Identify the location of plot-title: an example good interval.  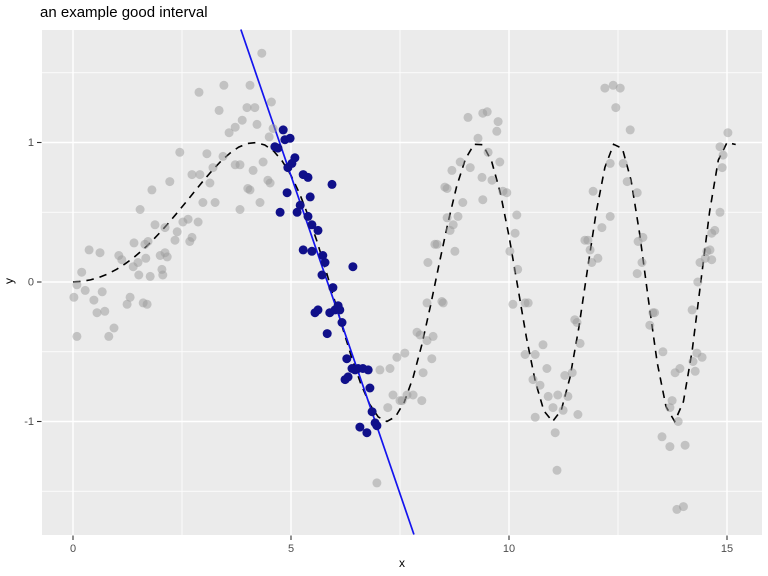
(124, 12).